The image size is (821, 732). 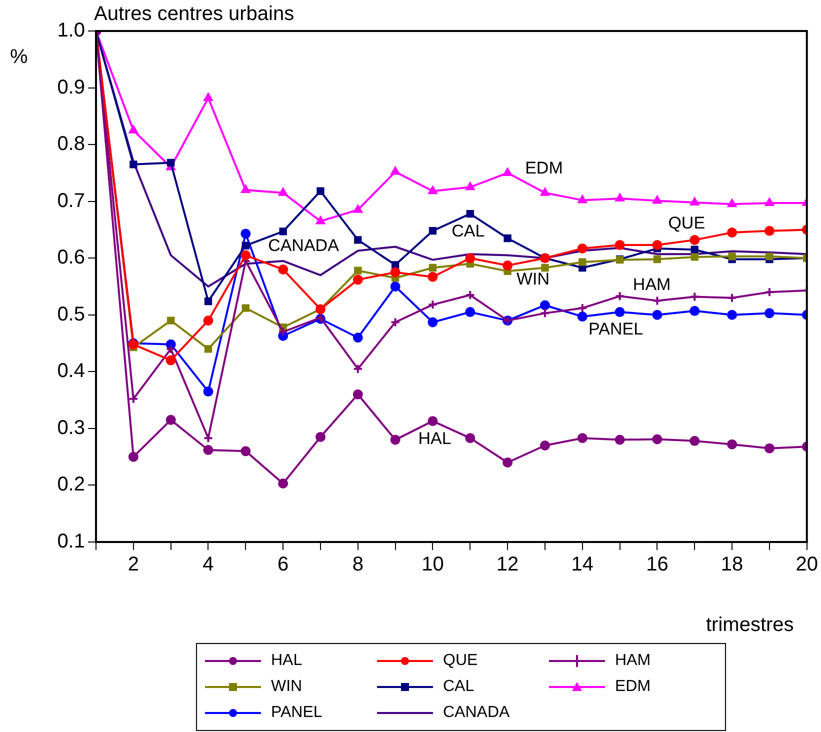 I want to click on x-tick-label: 12, so click(x=507, y=565).